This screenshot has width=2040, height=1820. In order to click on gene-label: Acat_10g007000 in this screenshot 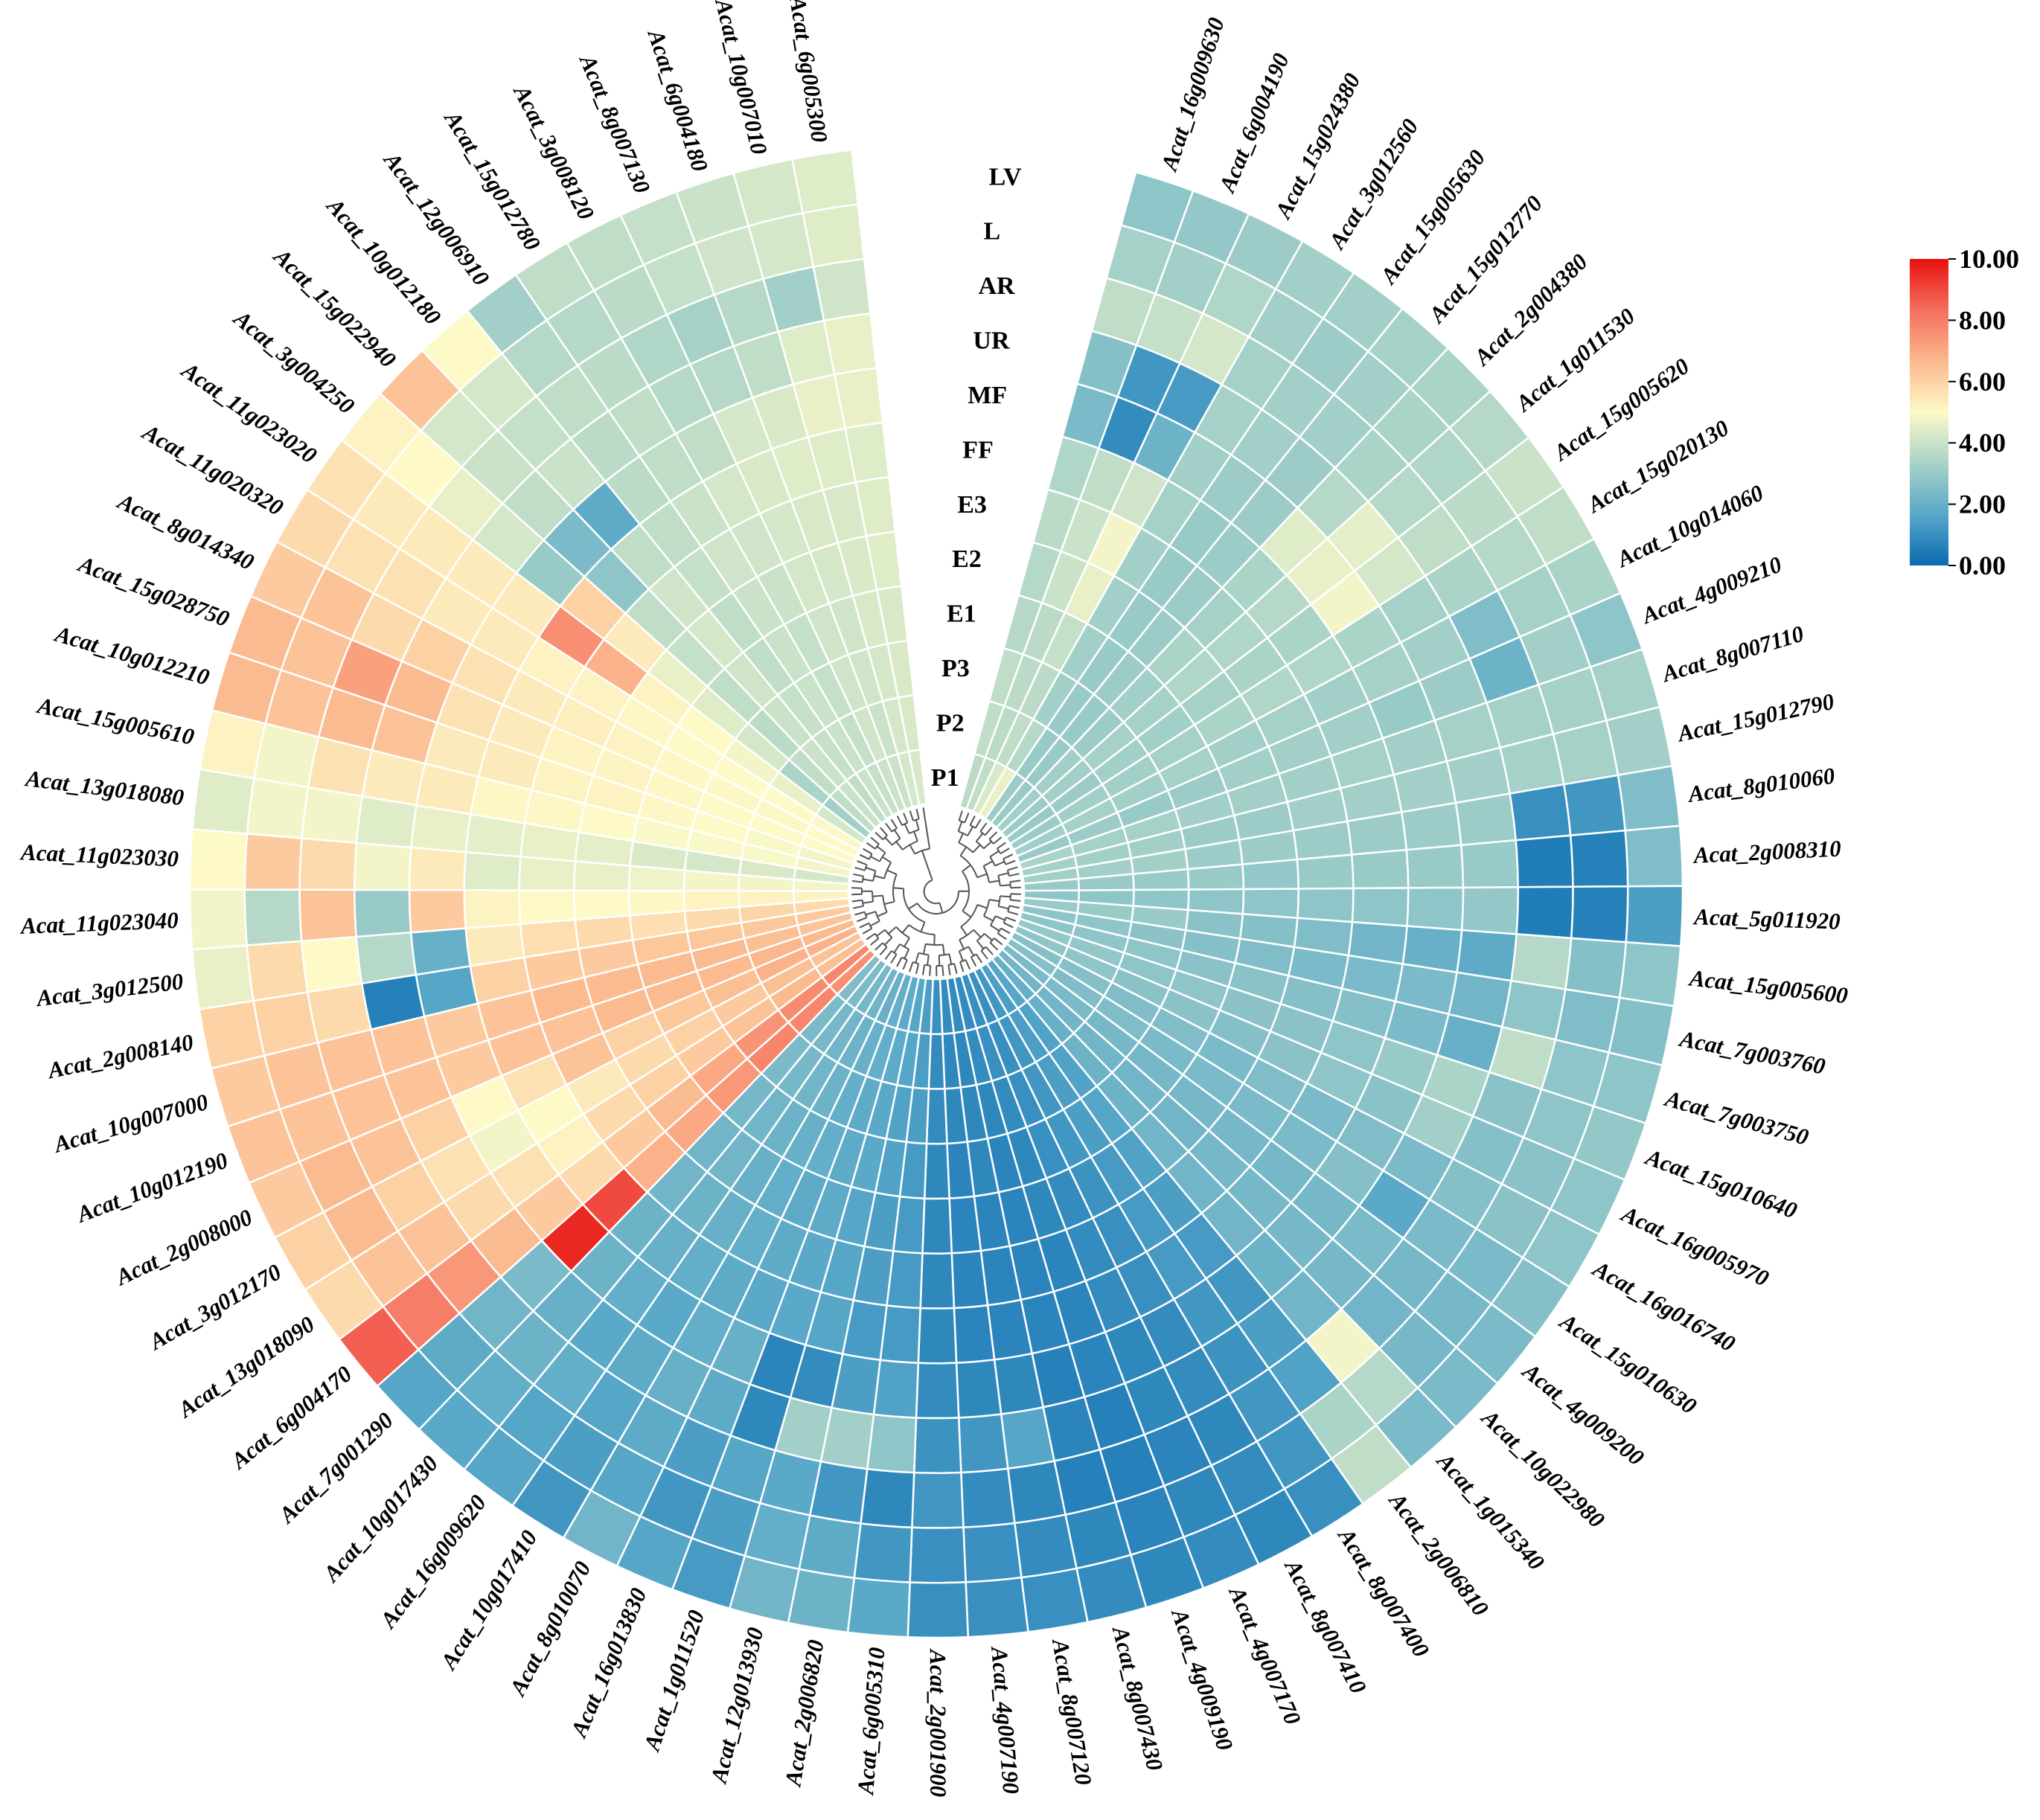, I will do `click(130, 1123)`.